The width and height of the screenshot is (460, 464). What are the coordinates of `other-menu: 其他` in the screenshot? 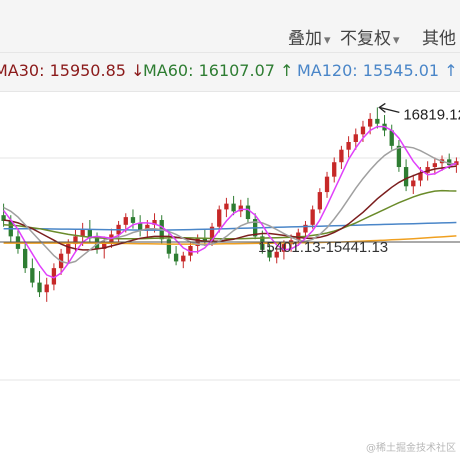 It's located at (439, 36).